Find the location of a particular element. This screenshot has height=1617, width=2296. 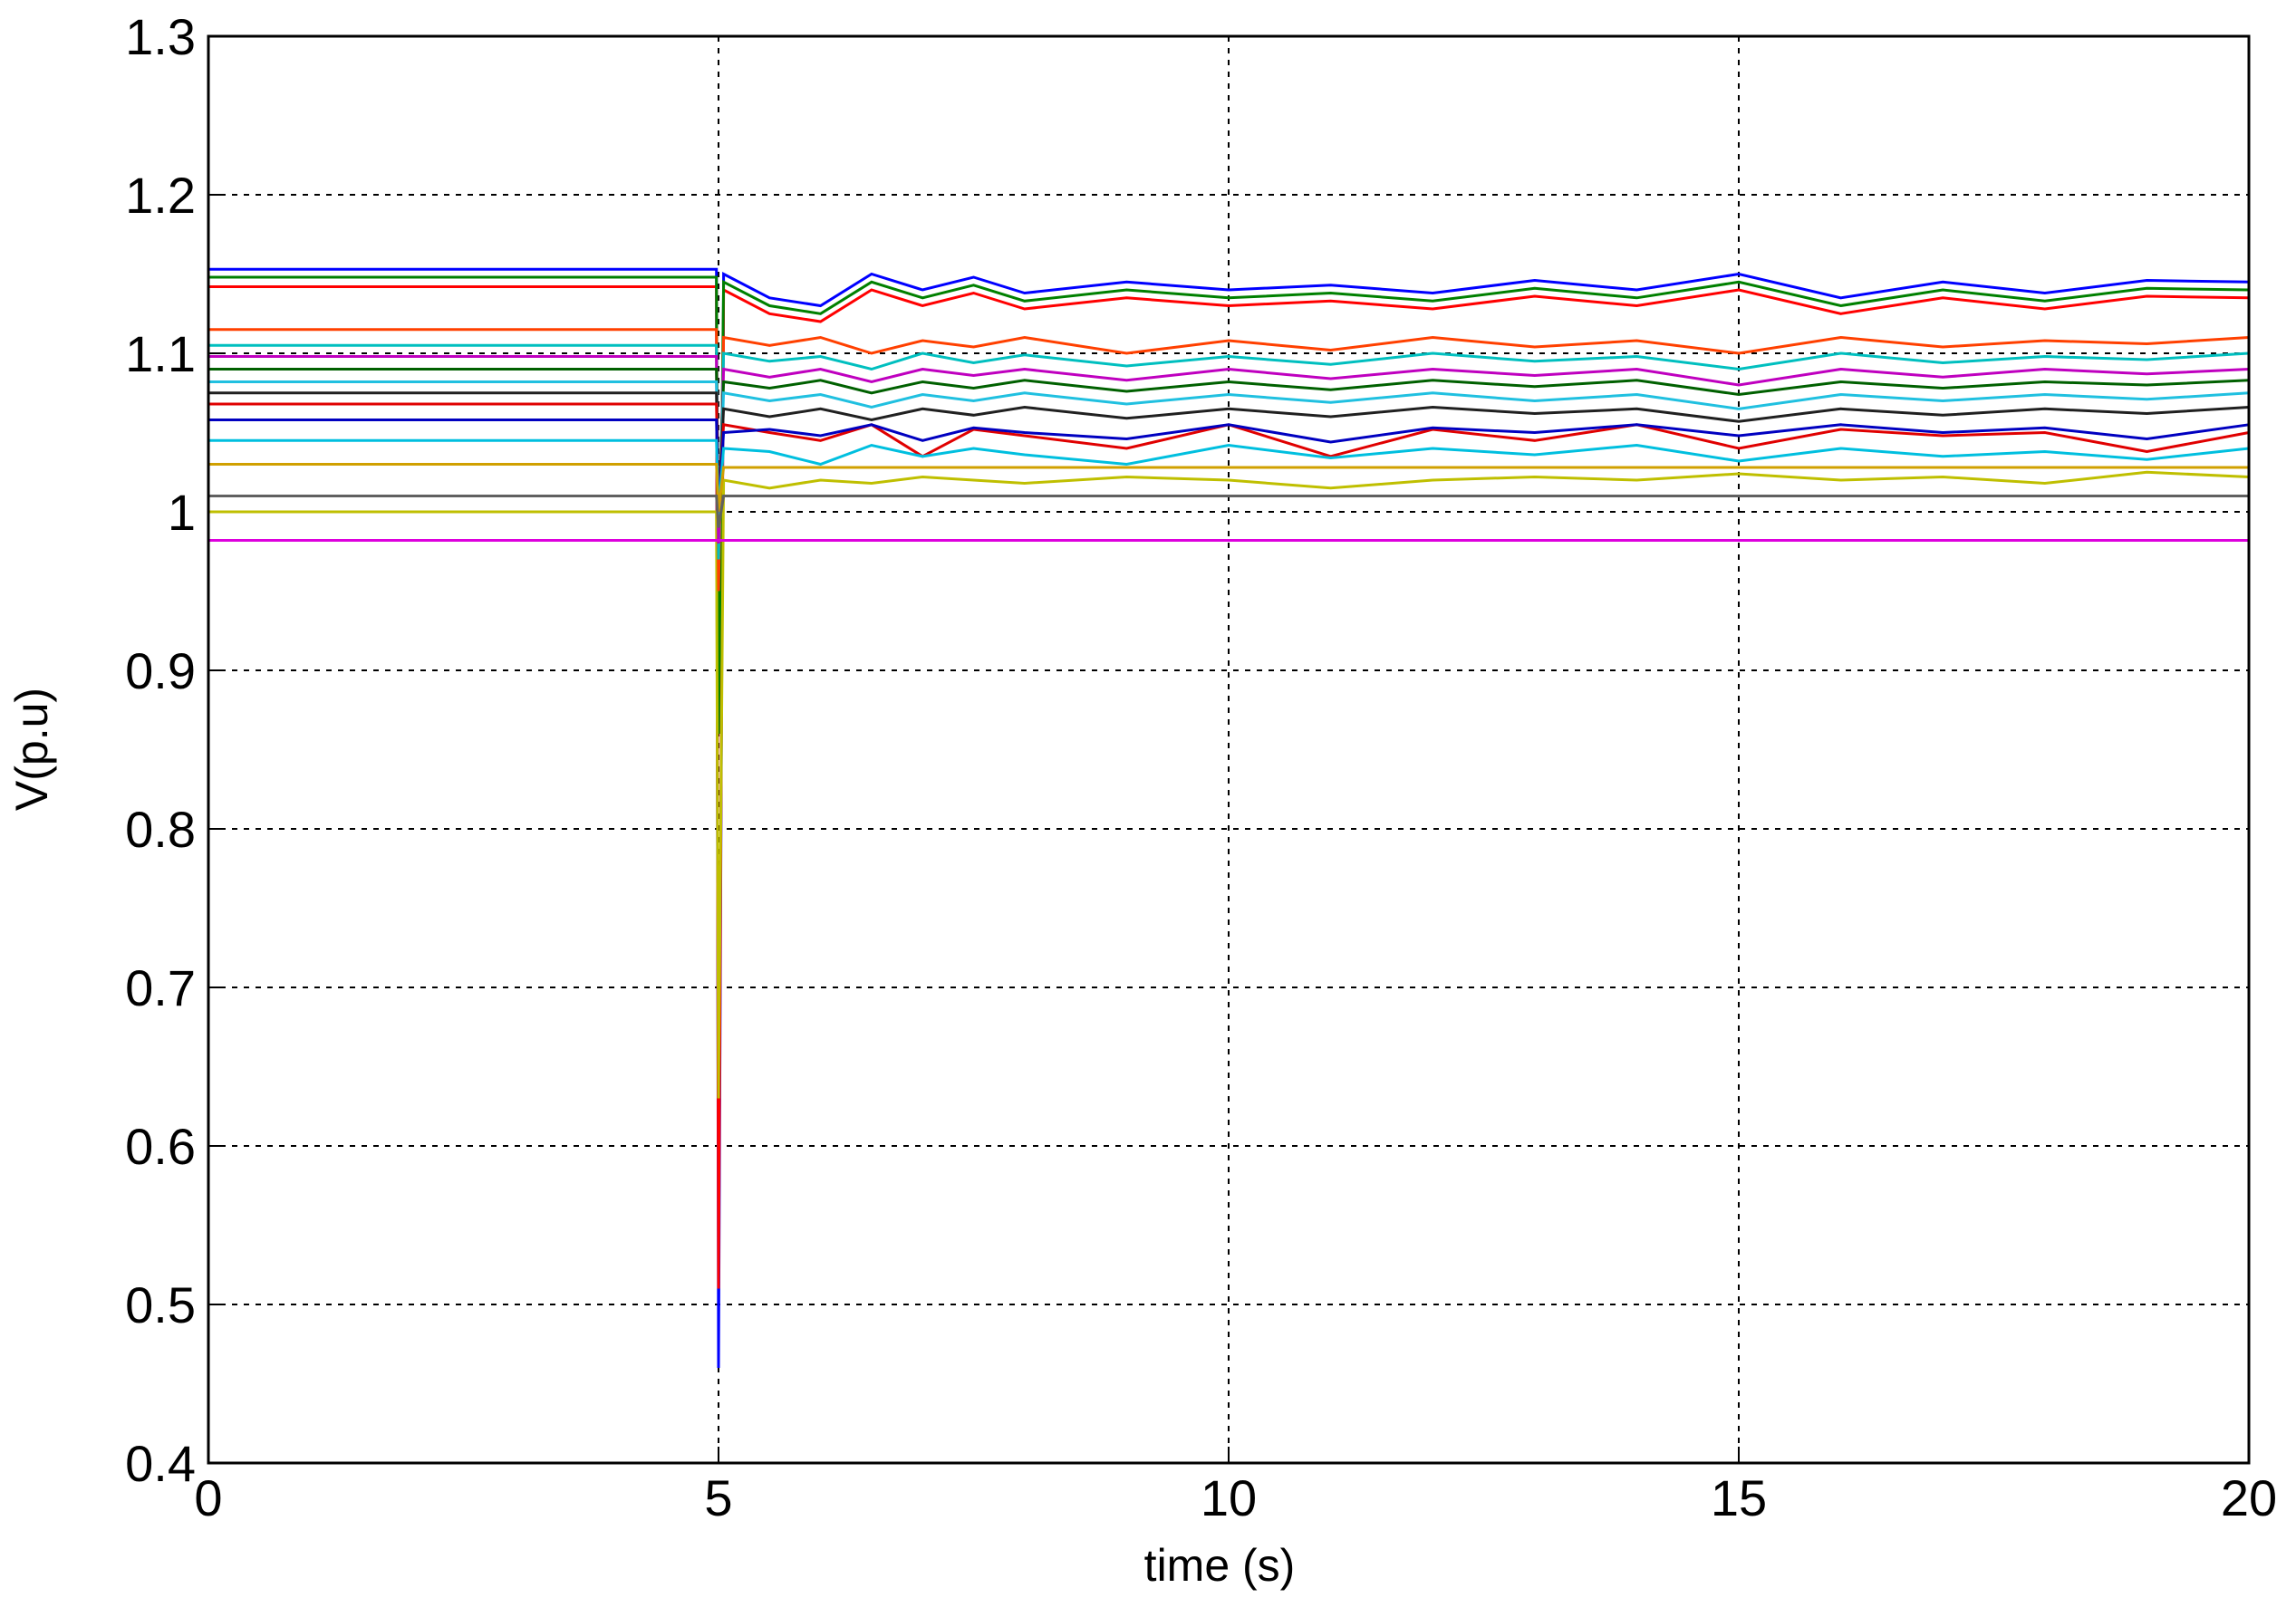

y-tick-label: 1.2 is located at coordinates (161, 196).